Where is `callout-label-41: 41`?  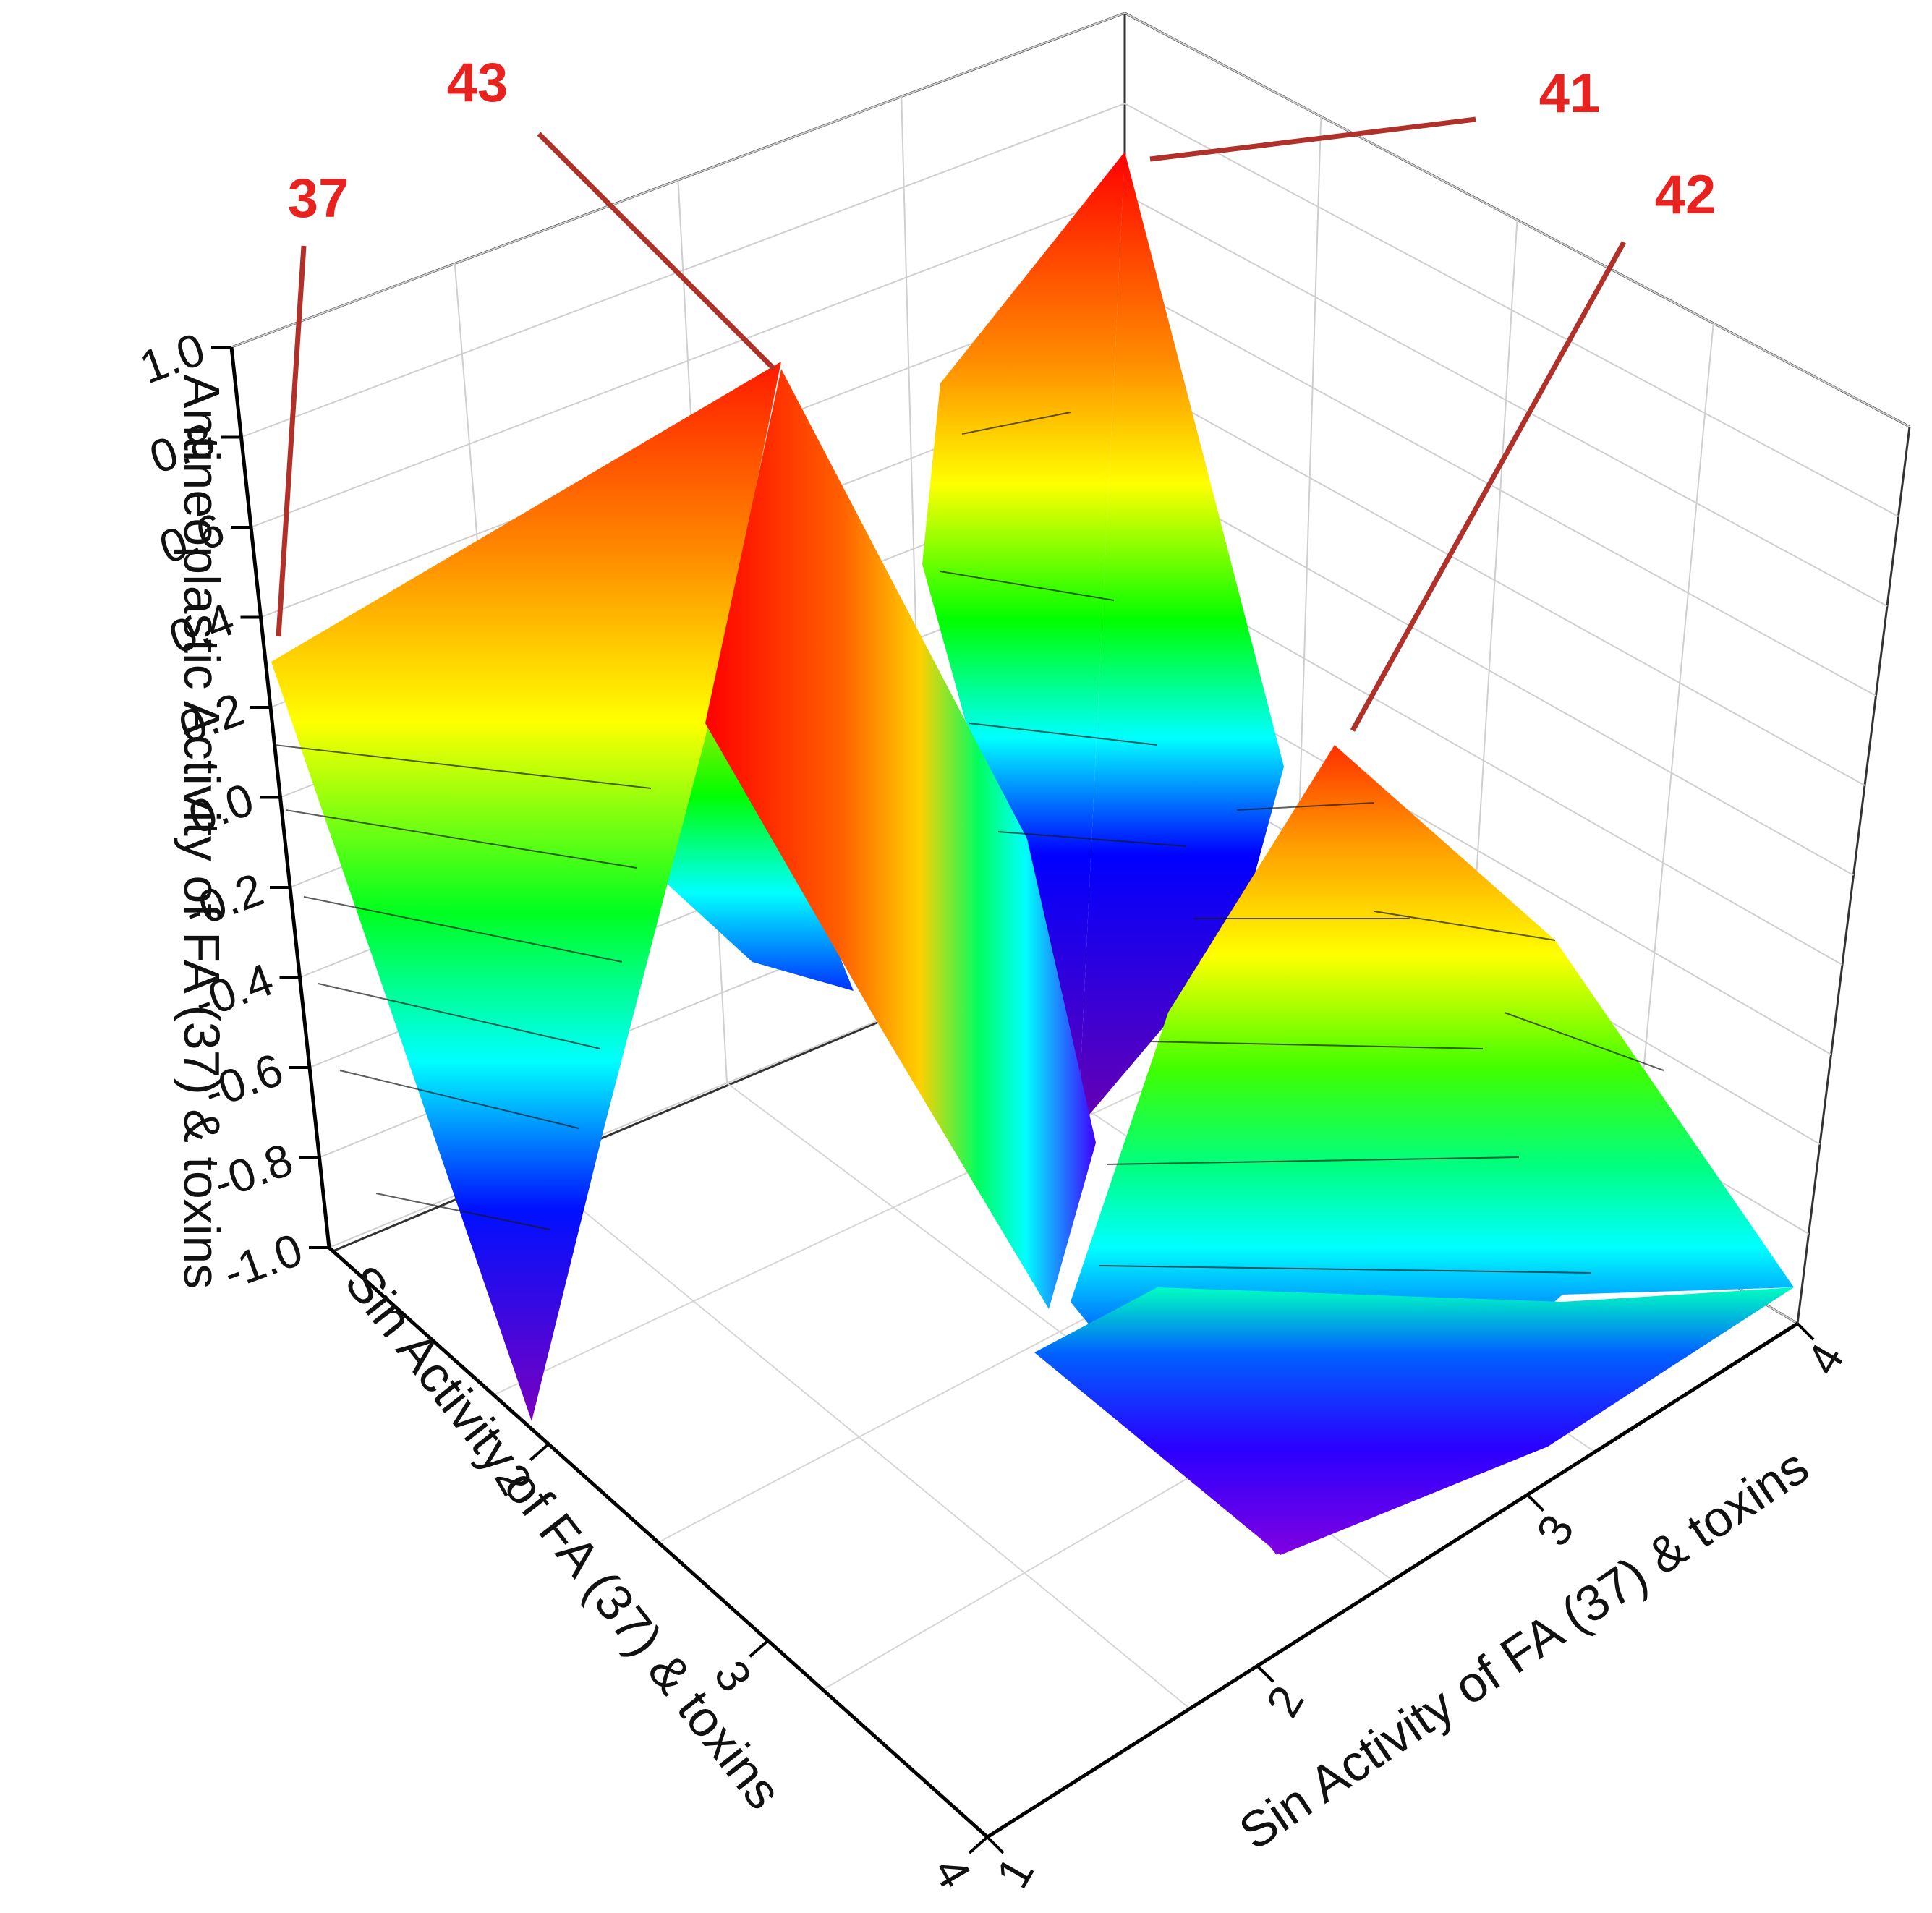
callout-label-41: 41 is located at coordinates (1570, 93).